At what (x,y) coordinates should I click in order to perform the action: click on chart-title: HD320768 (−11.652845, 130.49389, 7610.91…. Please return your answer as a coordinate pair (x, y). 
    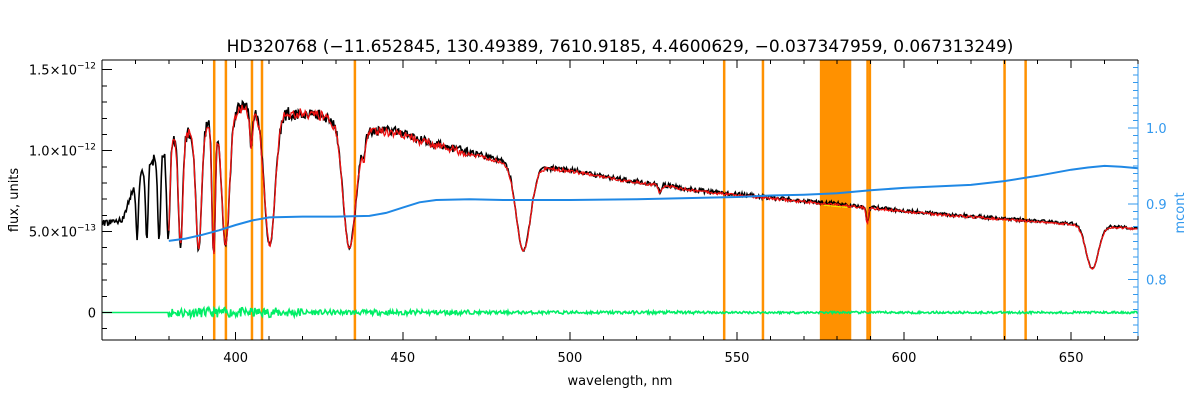
    Looking at the image, I should click on (620, 47).